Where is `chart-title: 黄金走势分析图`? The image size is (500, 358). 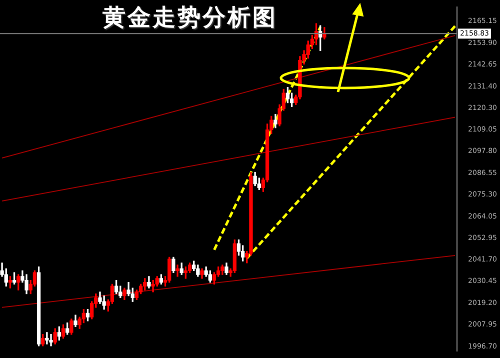 chart-title: 黄金走势分析图 is located at coordinates (190, 18).